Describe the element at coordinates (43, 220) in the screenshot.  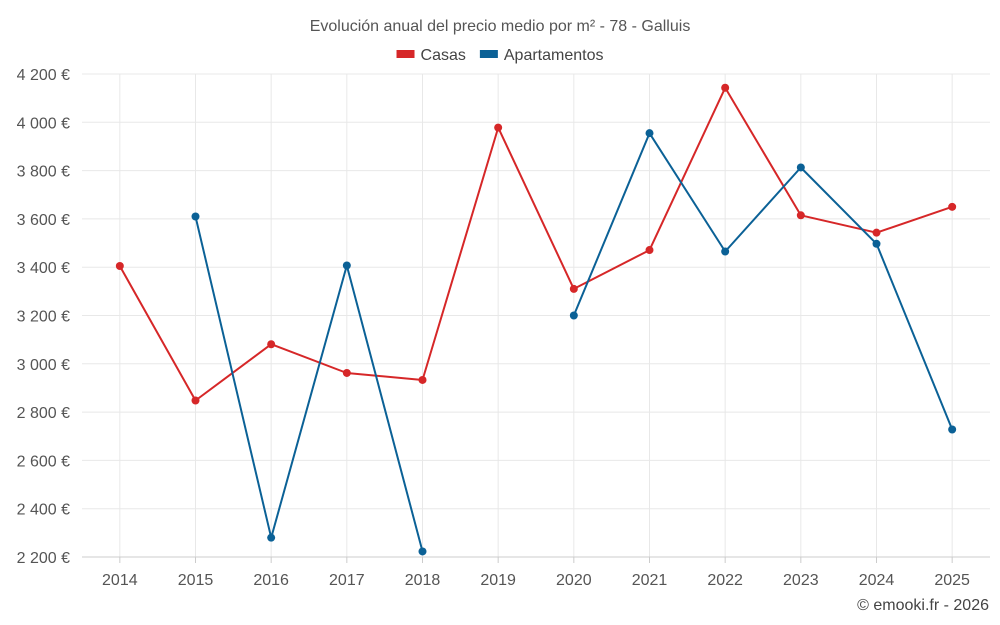
I see `y-tick-label: 3 600 €` at that location.